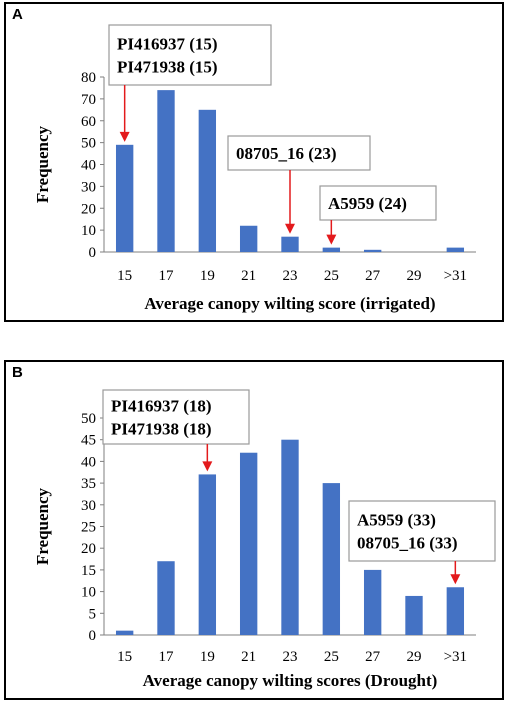 This screenshot has height=704, width=510. I want to click on y-tick-label: 60, so click(88, 122).